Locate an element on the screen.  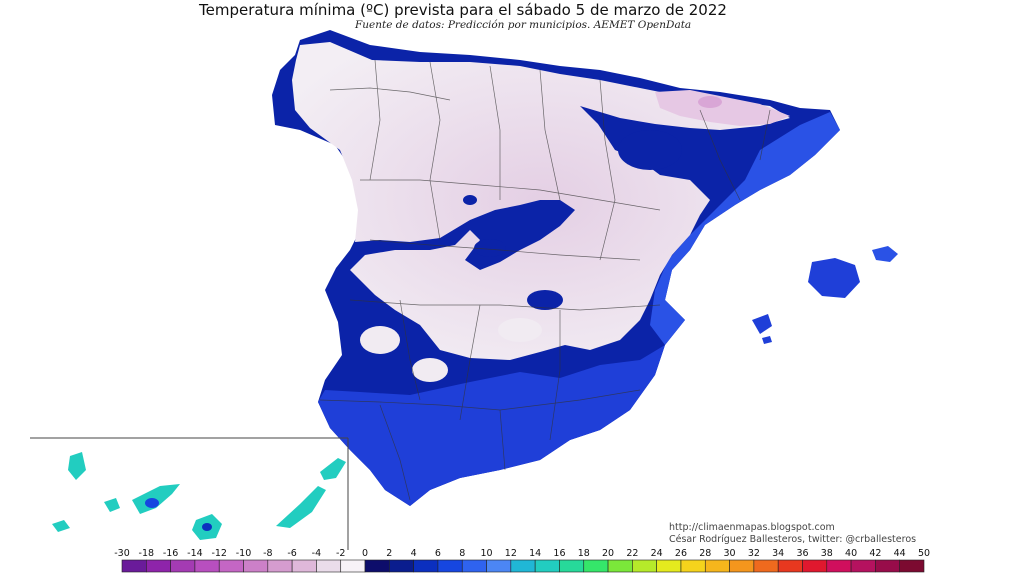
cold-pocket-segovia is located at coordinates (470, 200).